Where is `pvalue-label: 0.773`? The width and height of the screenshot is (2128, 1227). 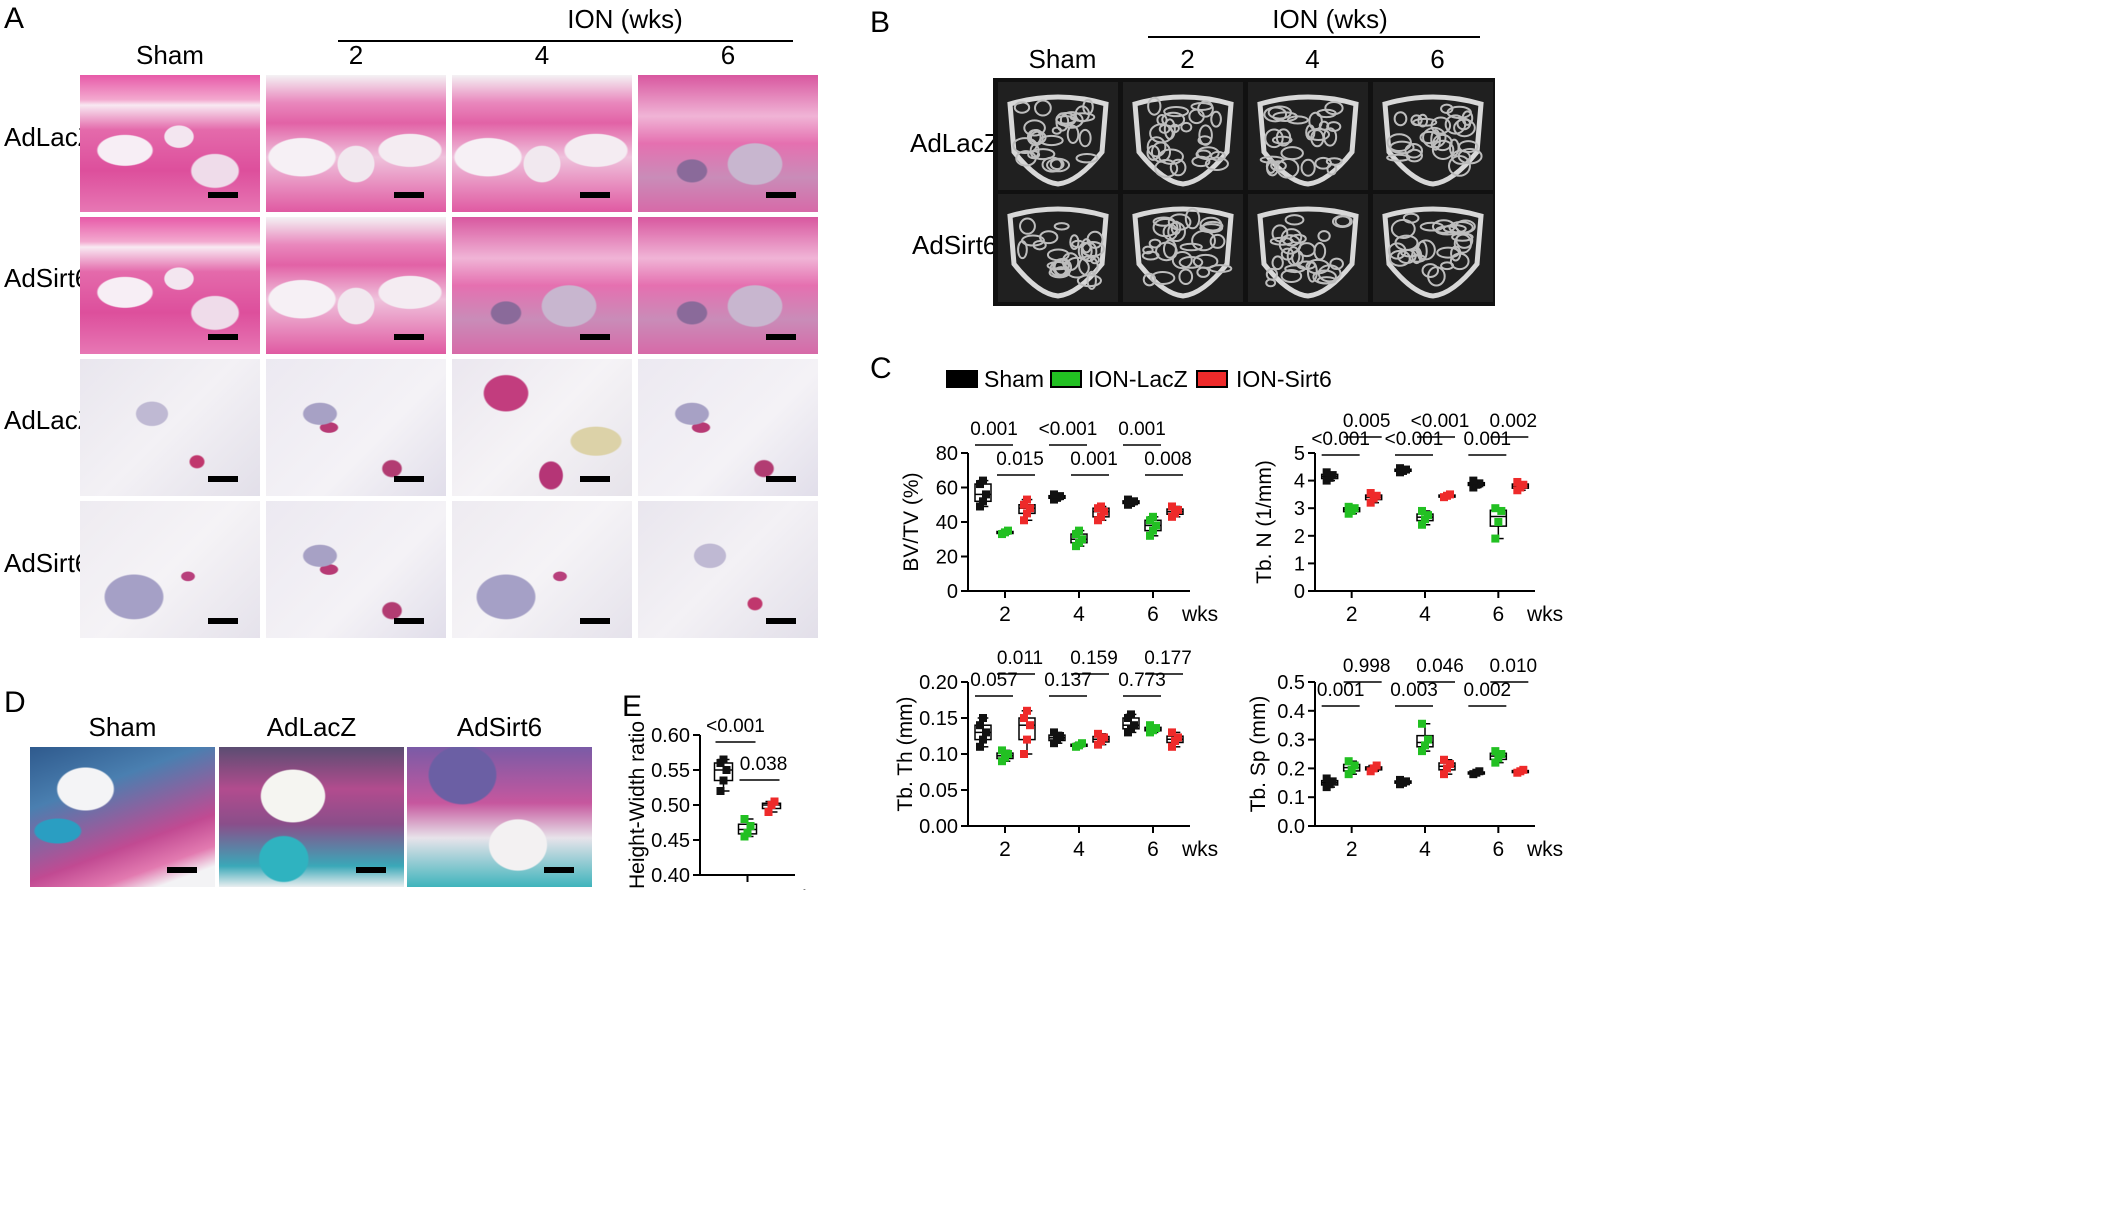 pvalue-label: 0.773 is located at coordinates (1142, 680).